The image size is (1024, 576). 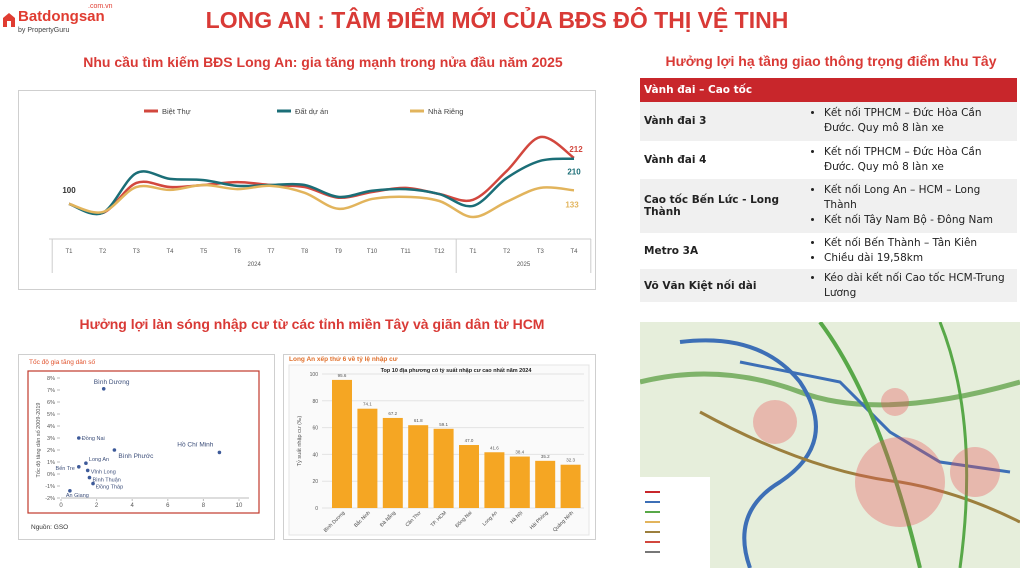 What do you see at coordinates (39, 440) in the screenshot?
I see `y-axis-title: Tốc độ tăng dân số 2009-2019` at bounding box center [39, 440].